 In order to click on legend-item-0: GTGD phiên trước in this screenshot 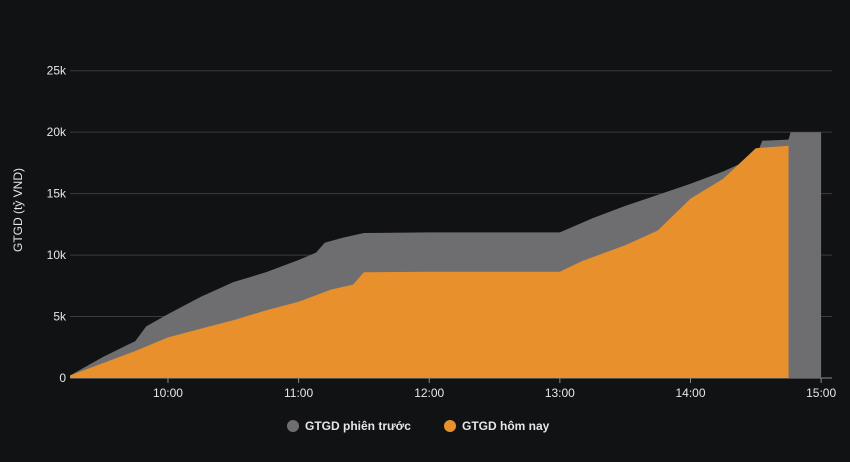, I will do `click(349, 426)`.